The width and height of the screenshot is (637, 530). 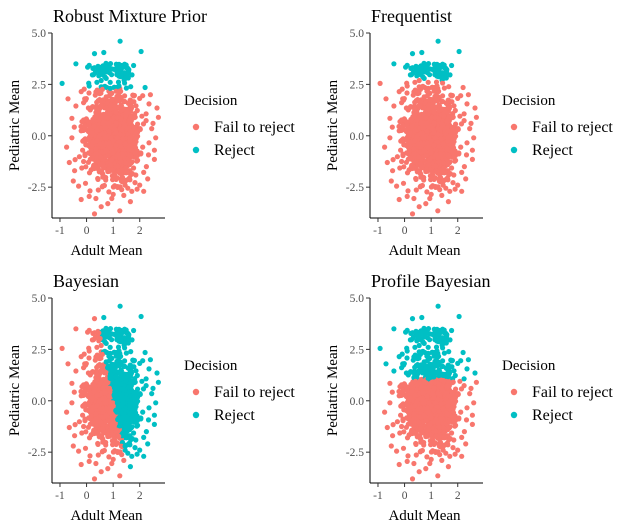 I want to click on panel-1-x-tick-label: 1, so click(x=113, y=231).